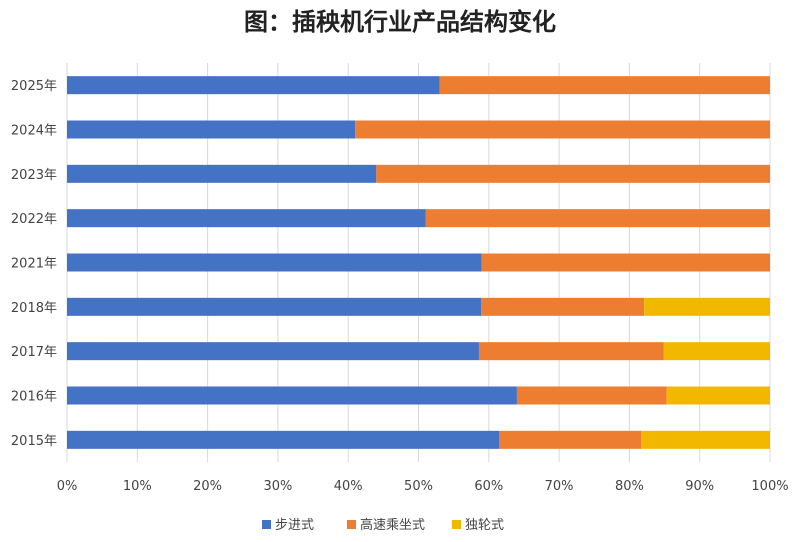  I want to click on bar-2024年-高速乘坐式, so click(562, 129).